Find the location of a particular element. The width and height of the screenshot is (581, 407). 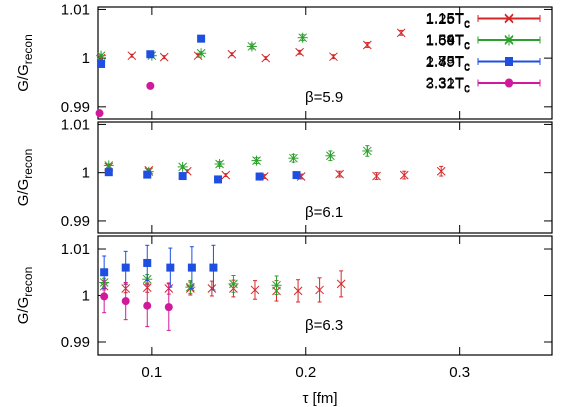

legend-label: 1.85Tc is located at coordinates (448, 63).